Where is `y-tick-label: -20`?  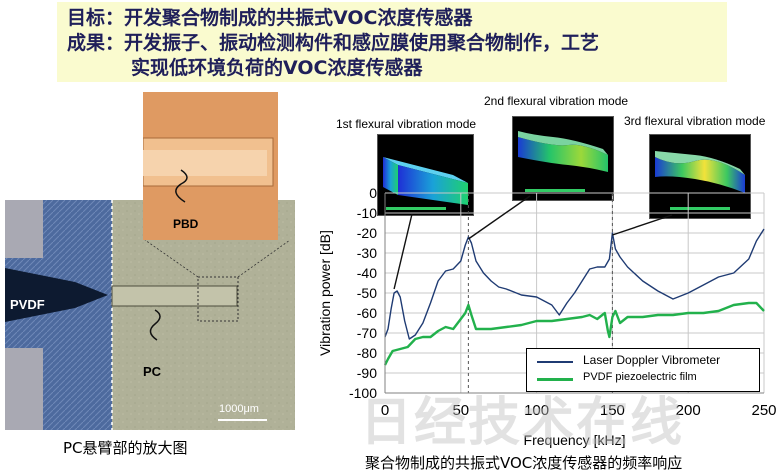 y-tick-label: -20 is located at coordinates (367, 233).